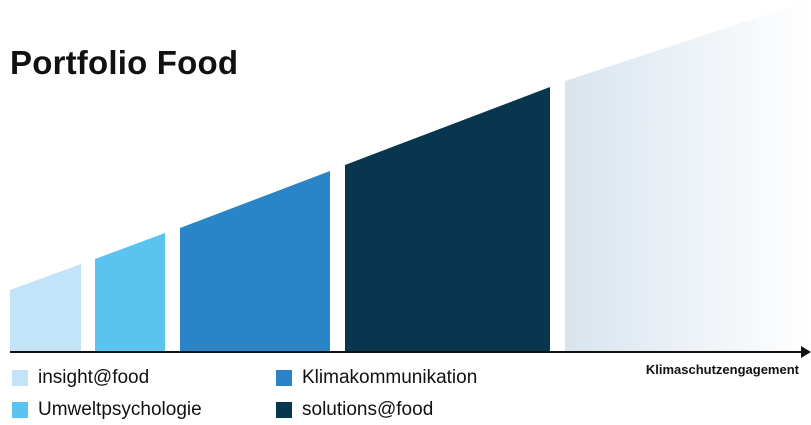 Image resolution: width=811 pixels, height=425 pixels. I want to click on x-axis-arrowhead, so click(806, 352).